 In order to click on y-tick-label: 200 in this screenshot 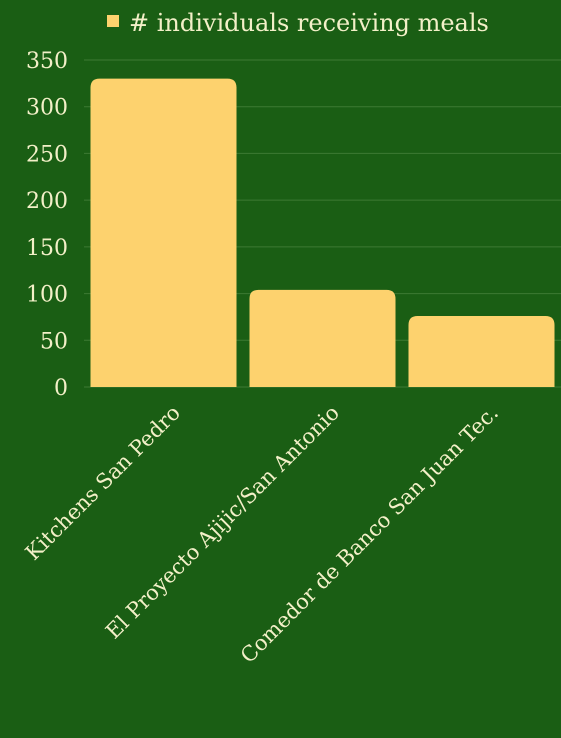, I will do `click(47, 201)`.